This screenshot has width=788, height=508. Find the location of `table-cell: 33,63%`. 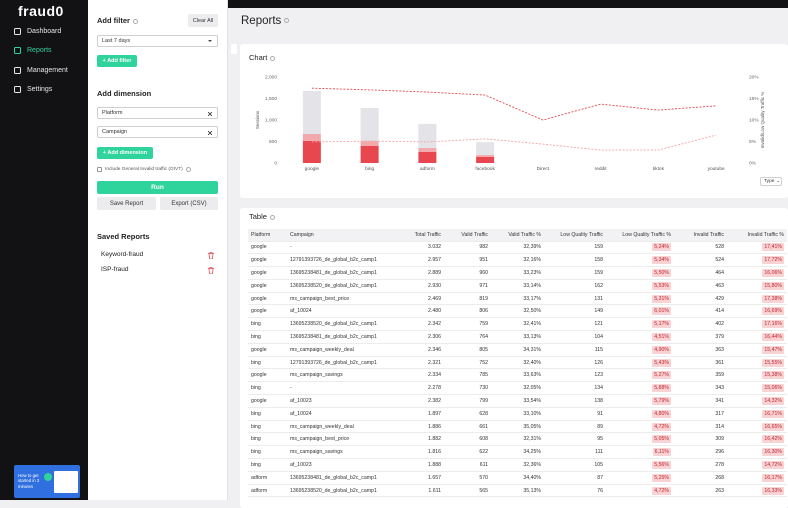

table-cell: 33,63% is located at coordinates (517, 375).